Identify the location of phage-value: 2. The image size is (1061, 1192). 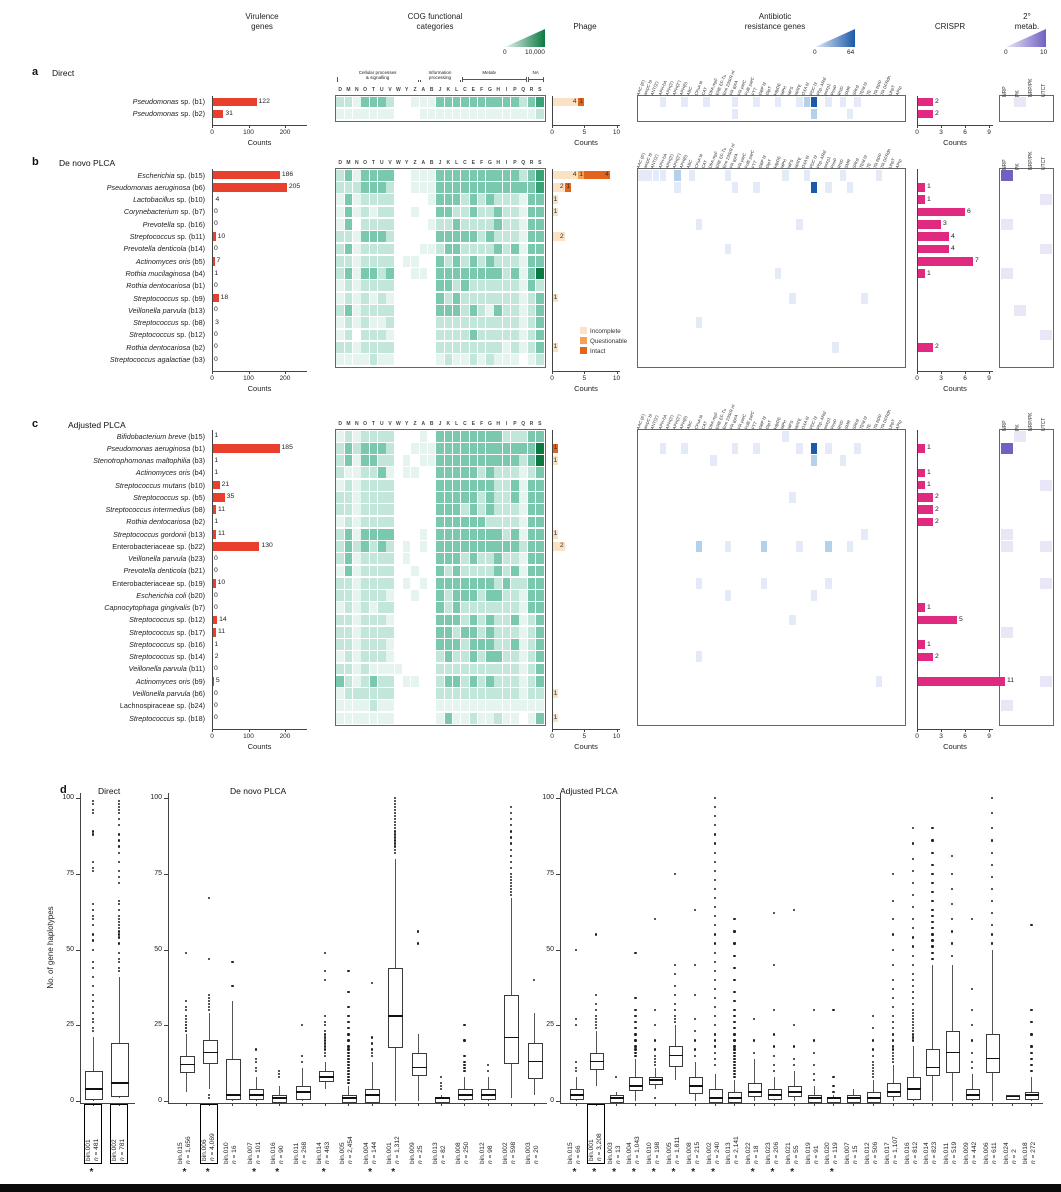
(561, 187).